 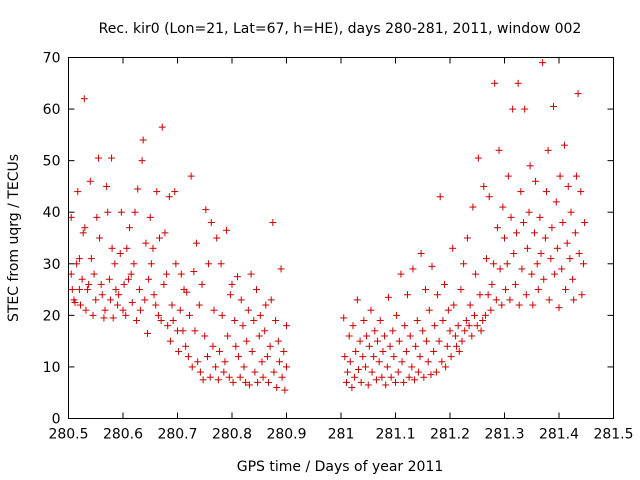 I want to click on y-axis-label: STEC from uqrg / TECUs, so click(x=14, y=238).